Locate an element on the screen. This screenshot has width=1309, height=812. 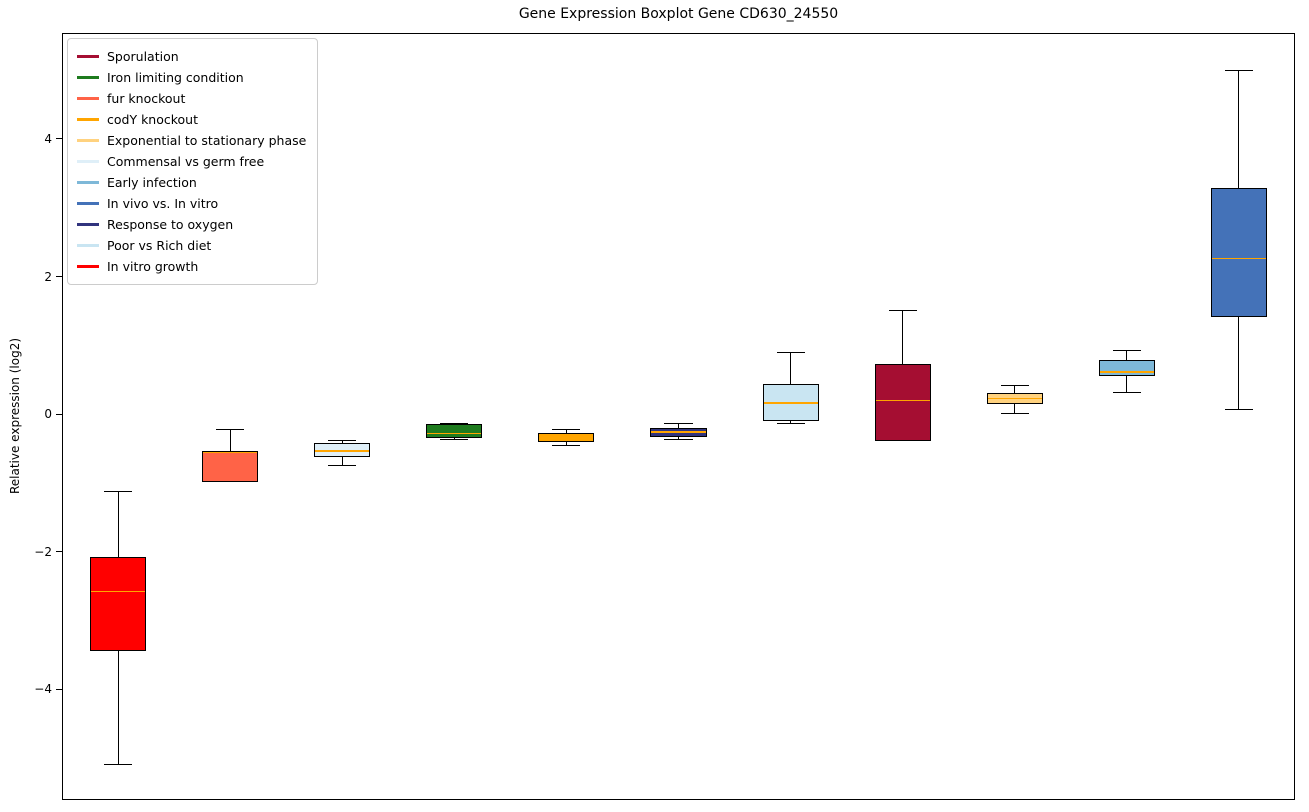
median-line-iron-limiting-condition is located at coordinates (454, 433).